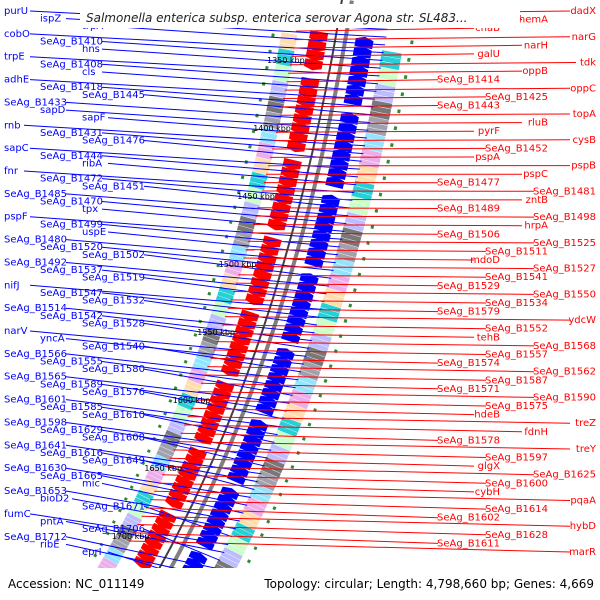 The height and width of the screenshot is (600, 600). I want to click on forward-gene-label: SeAg_B1641, so click(35, 445).